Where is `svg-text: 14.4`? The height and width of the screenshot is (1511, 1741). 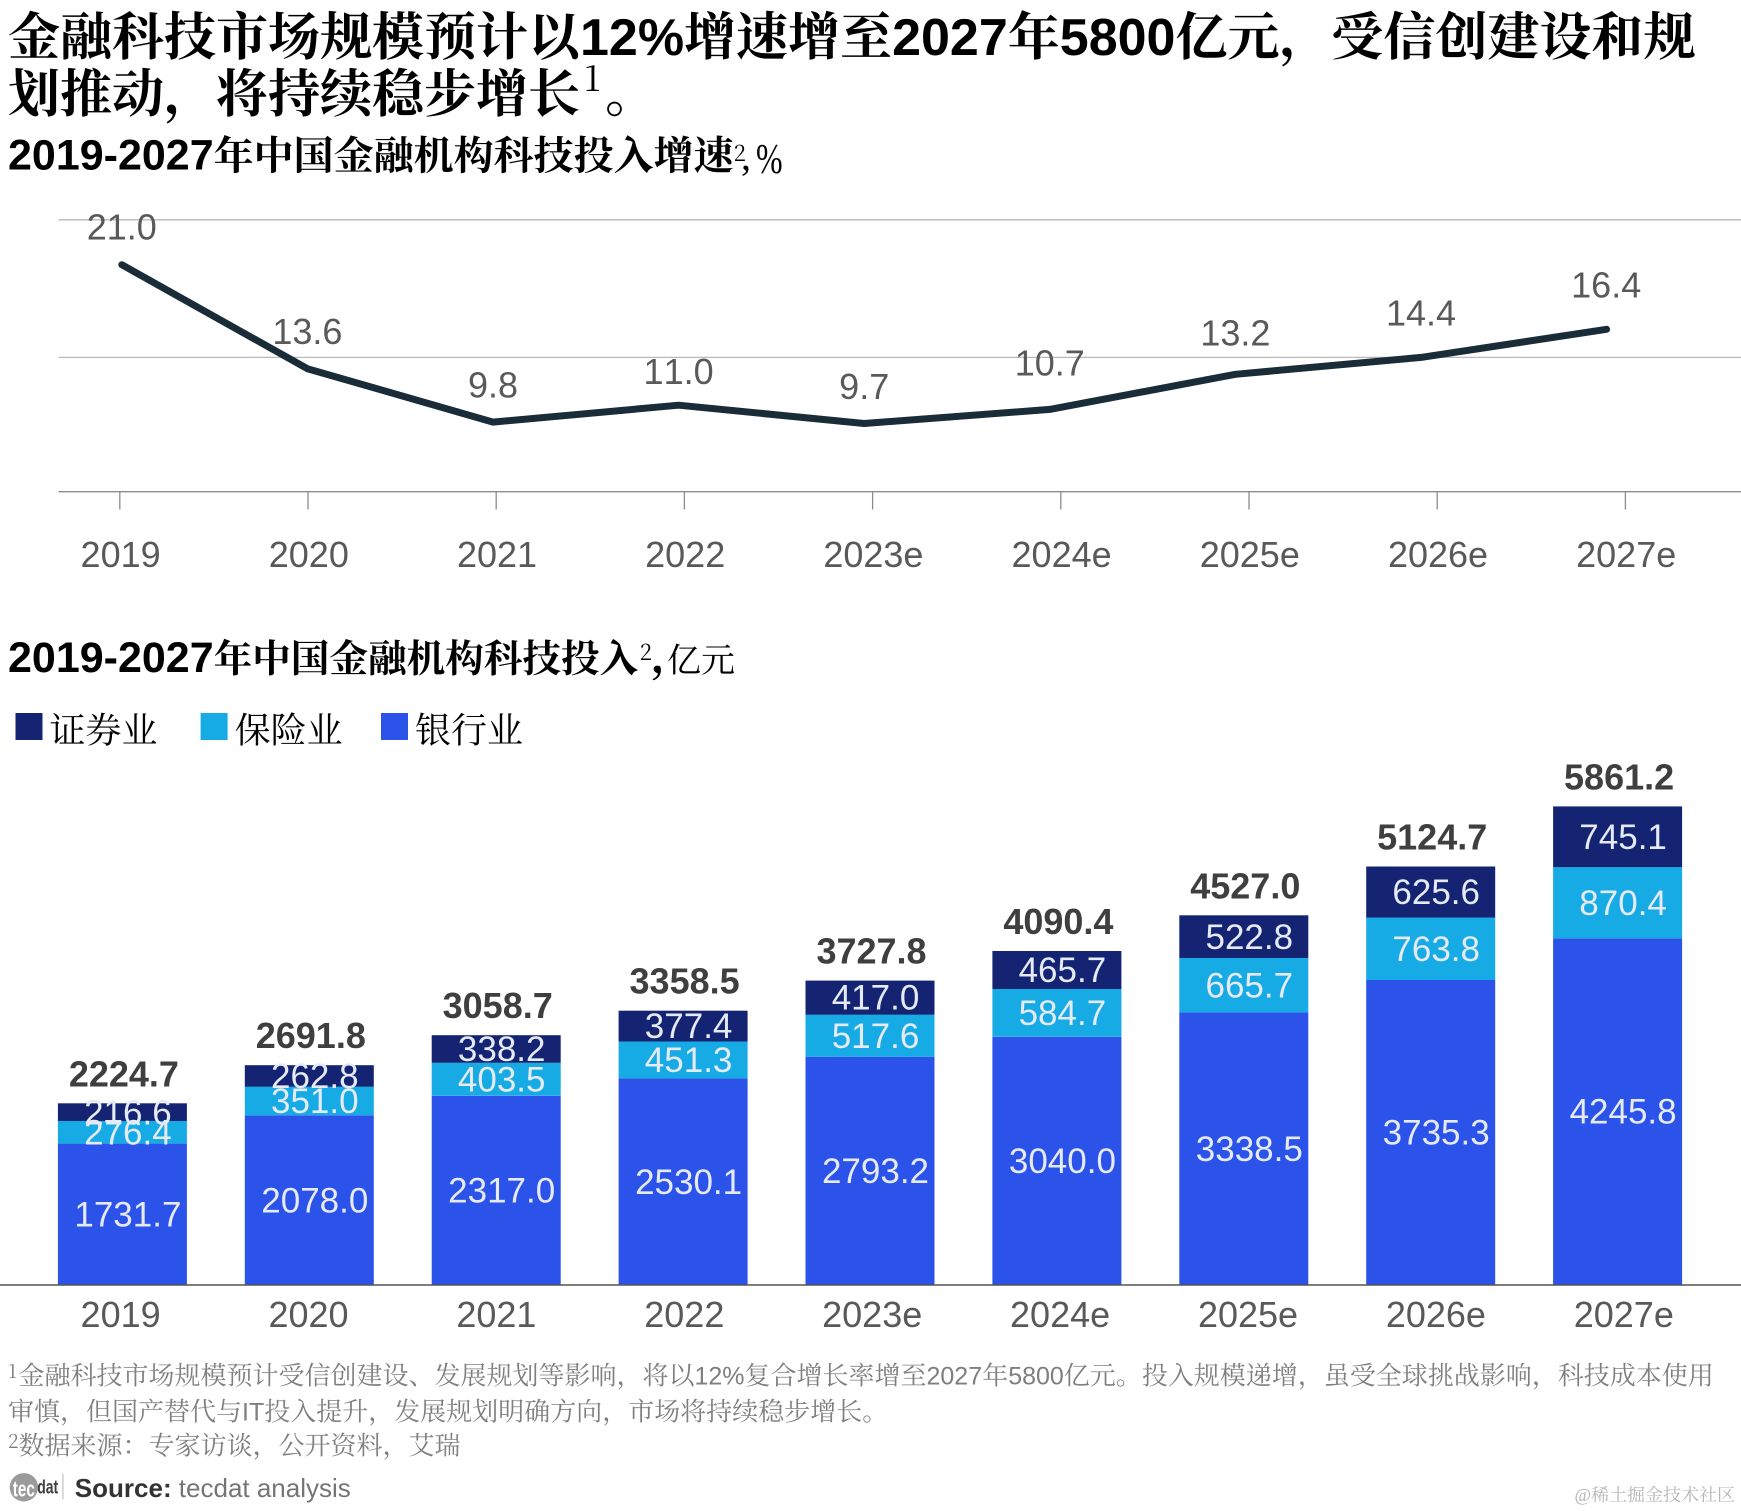 svg-text: 14.4 is located at coordinates (1421, 312).